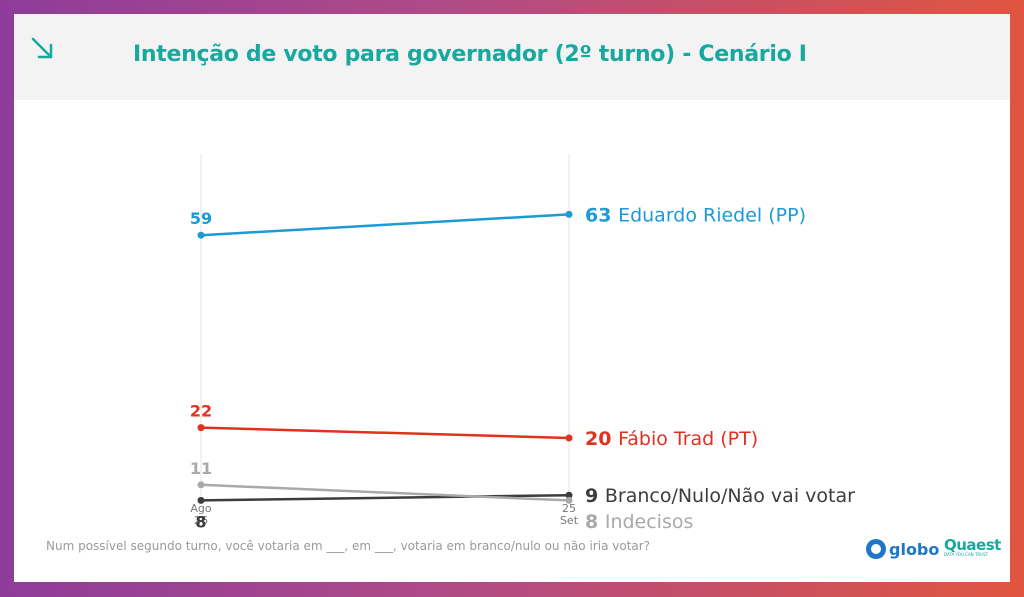  Describe the element at coordinates (730, 496) in the screenshot. I see `series-name-label: Branco/Nulo/Não vai votar` at that location.